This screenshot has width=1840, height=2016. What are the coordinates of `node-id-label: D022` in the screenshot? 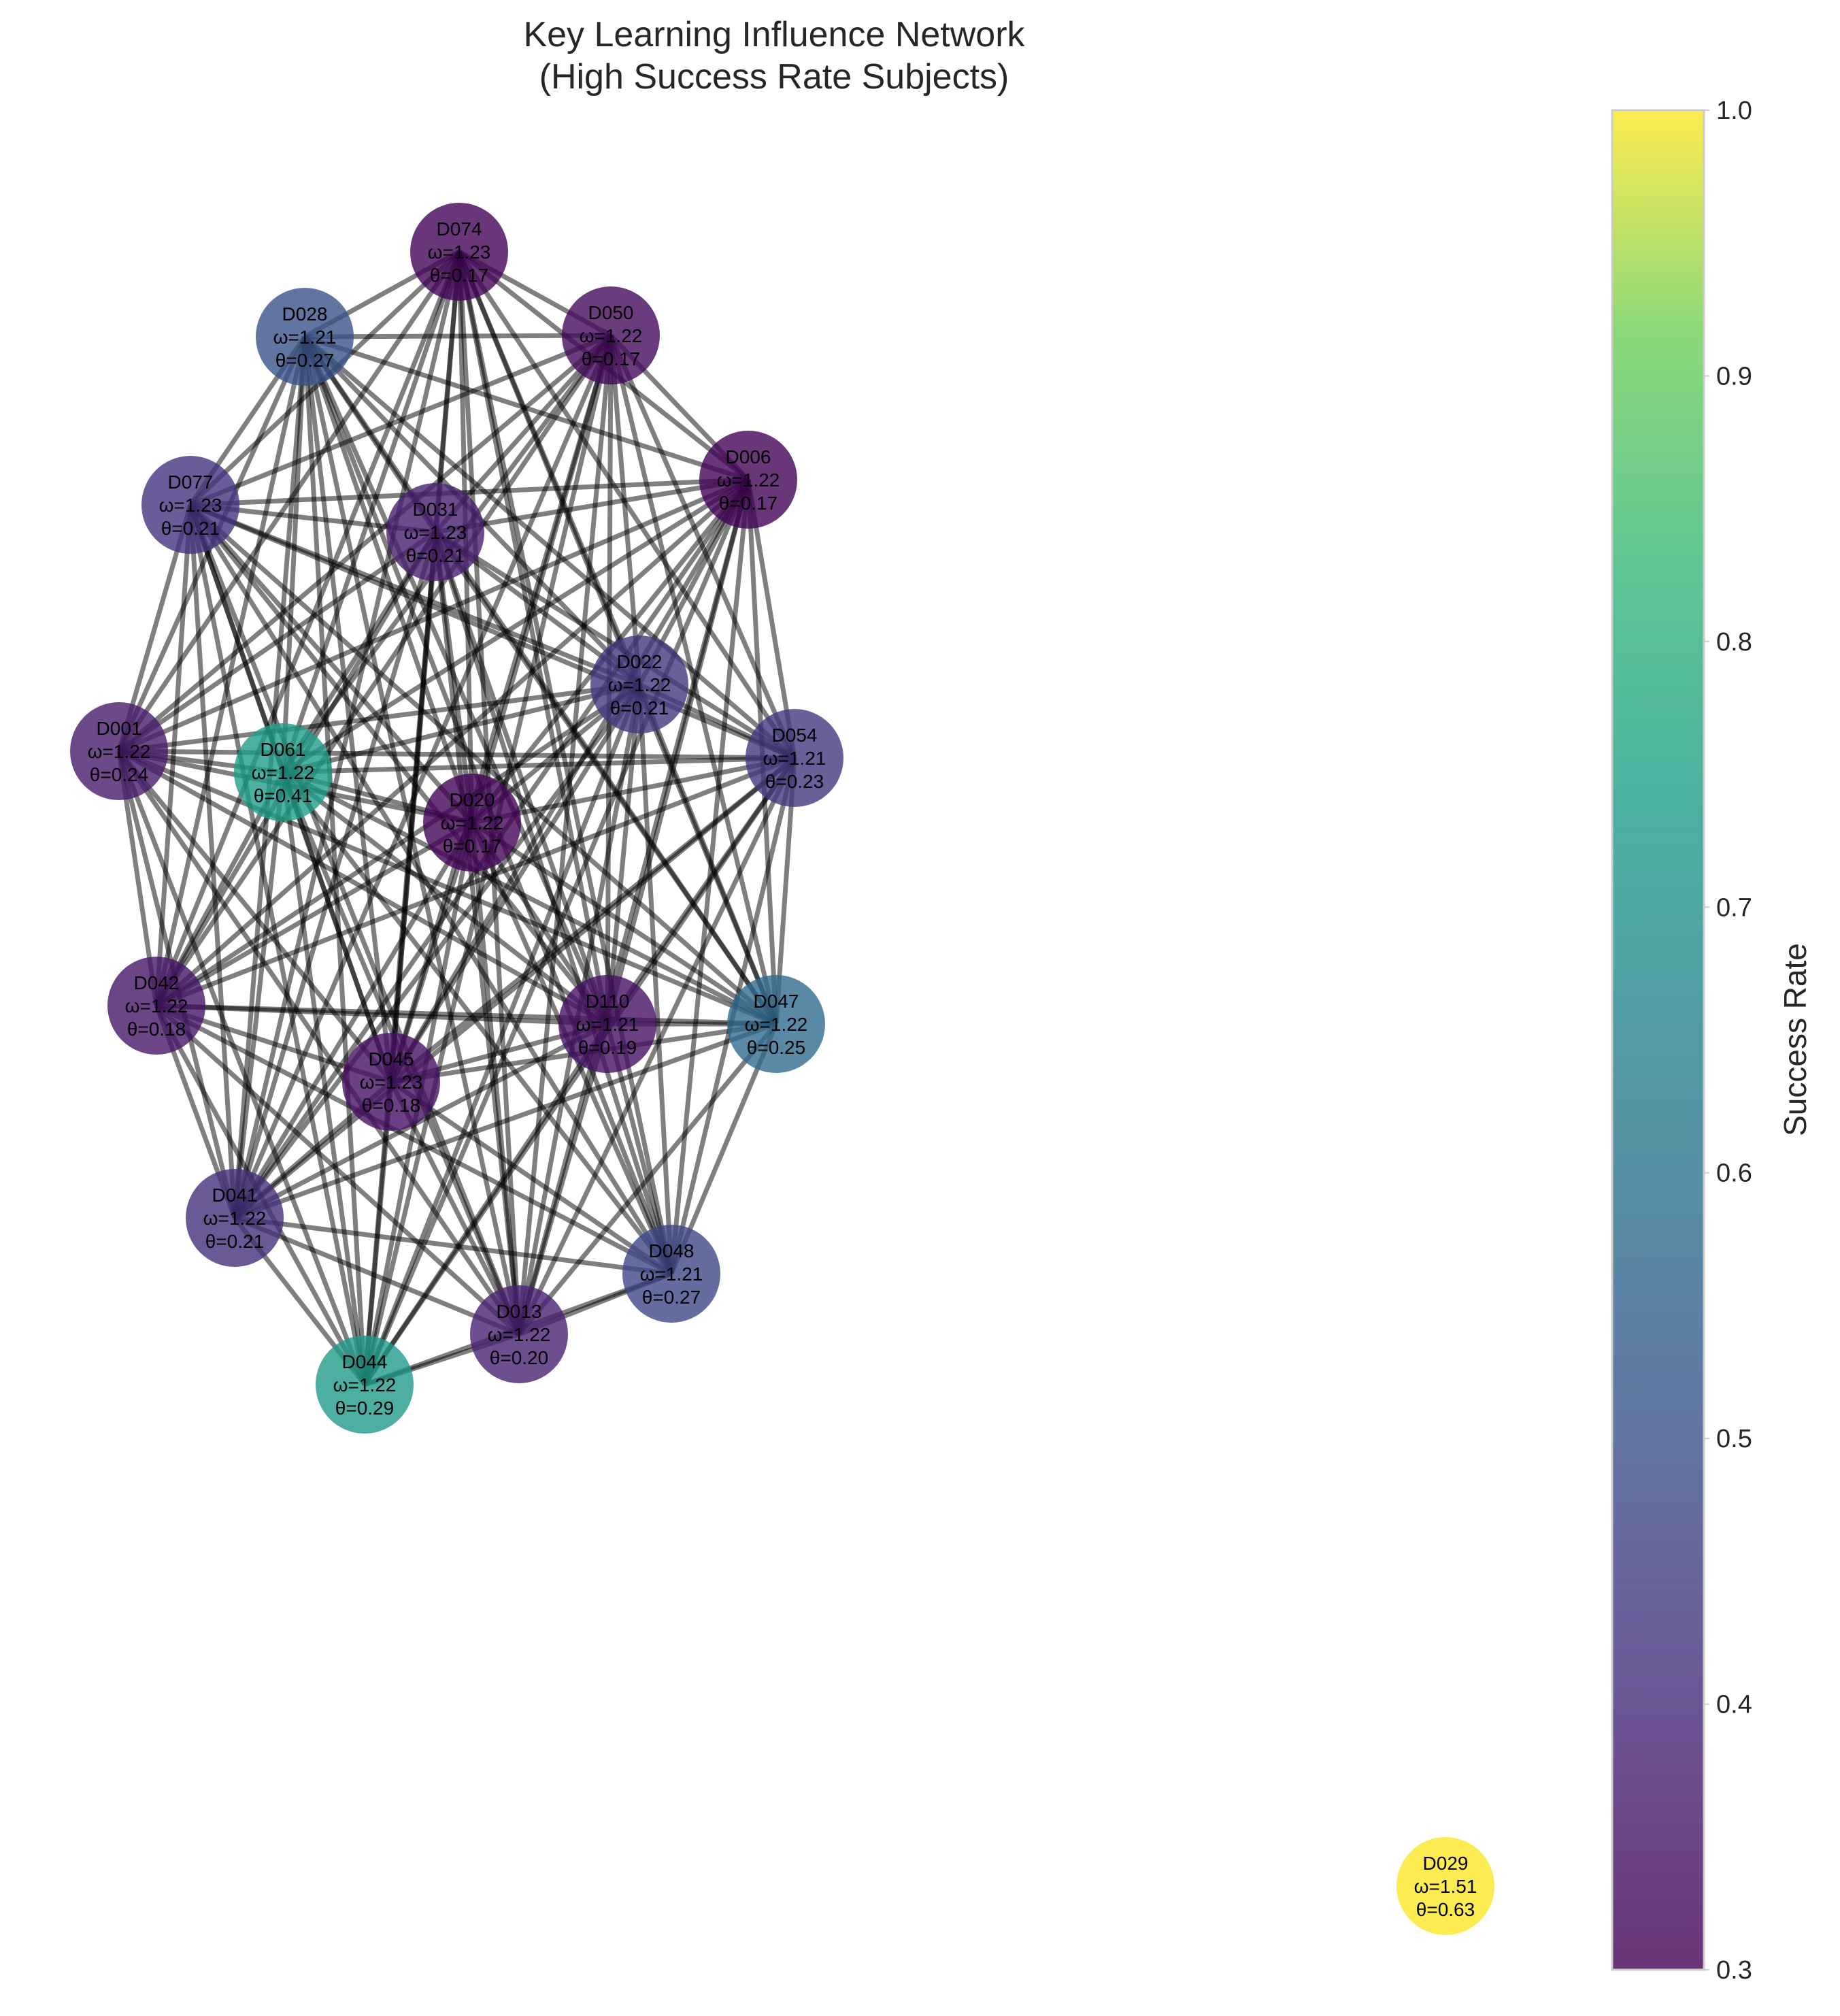 It's located at (640, 661).